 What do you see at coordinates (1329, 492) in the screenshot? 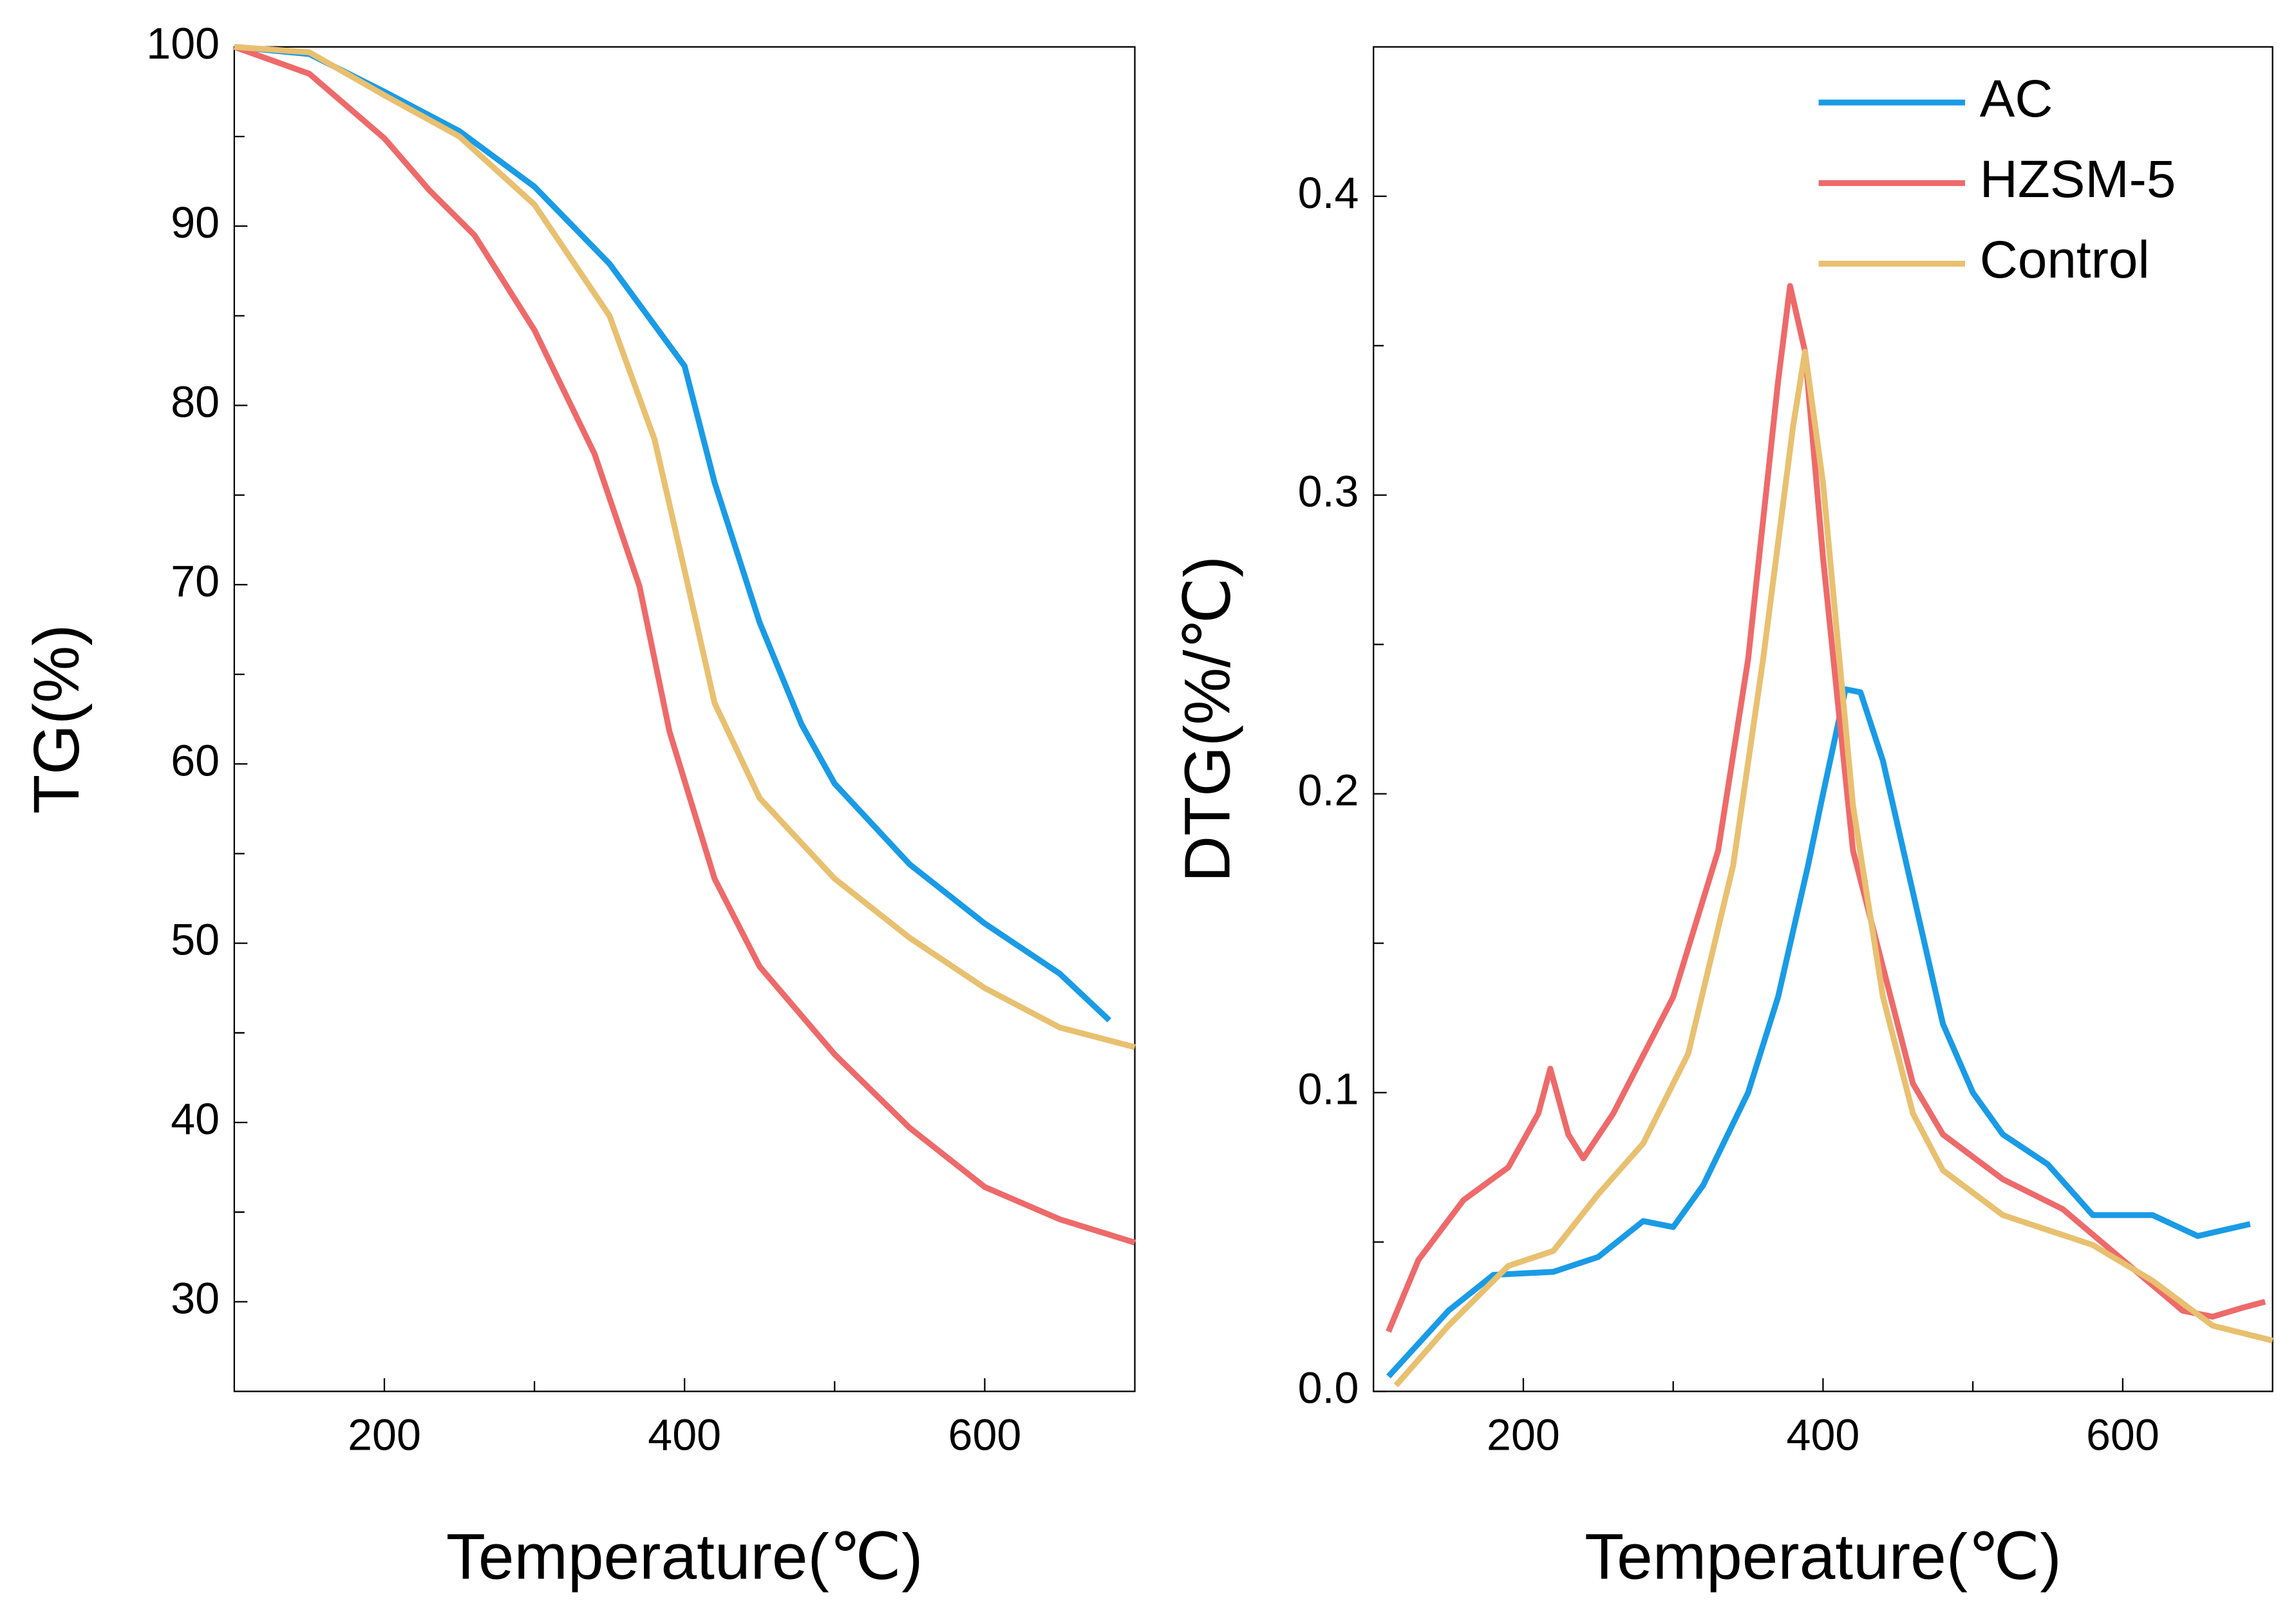
I see `y-tick-label: 0.3` at bounding box center [1329, 492].